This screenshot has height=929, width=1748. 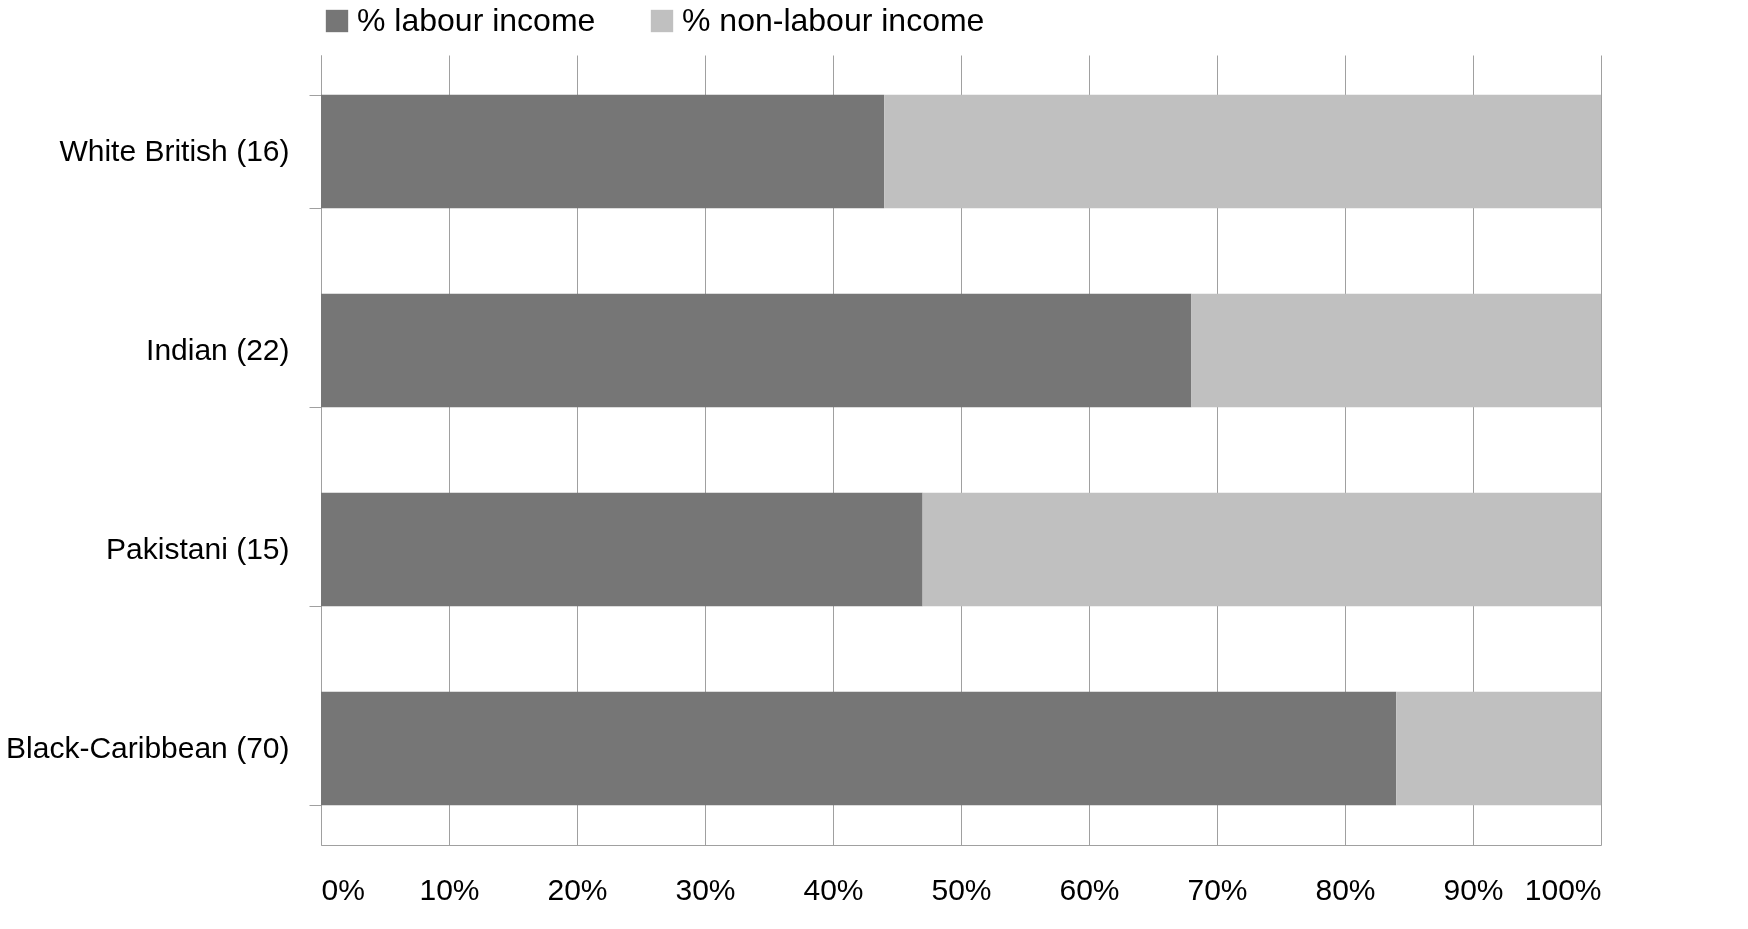 I want to click on legend-label: % labour income, so click(x=476, y=20).